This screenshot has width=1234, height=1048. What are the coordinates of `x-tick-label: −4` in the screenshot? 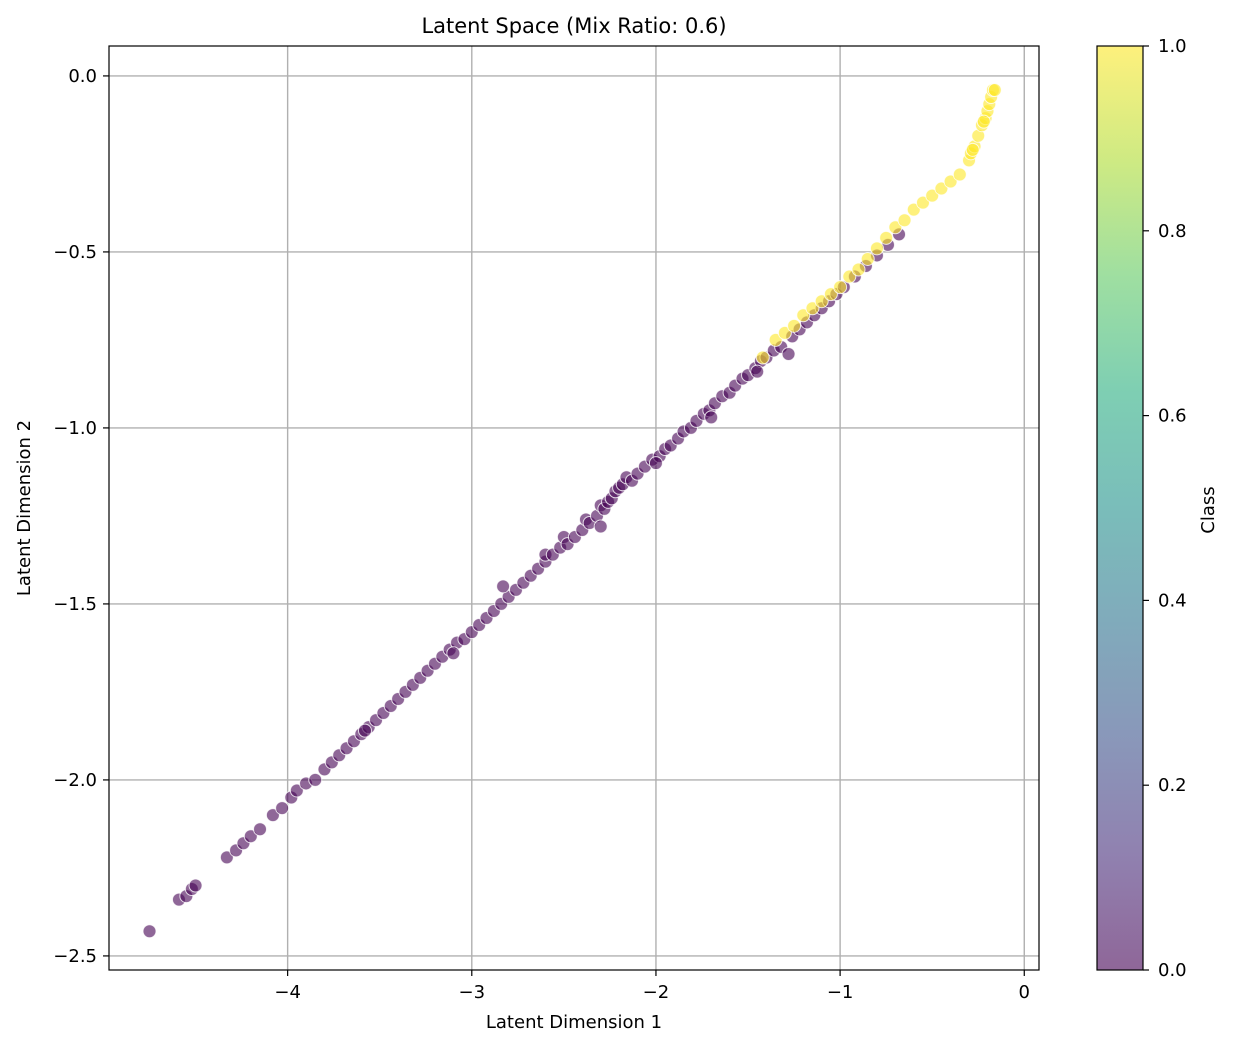 It's located at (287, 992).